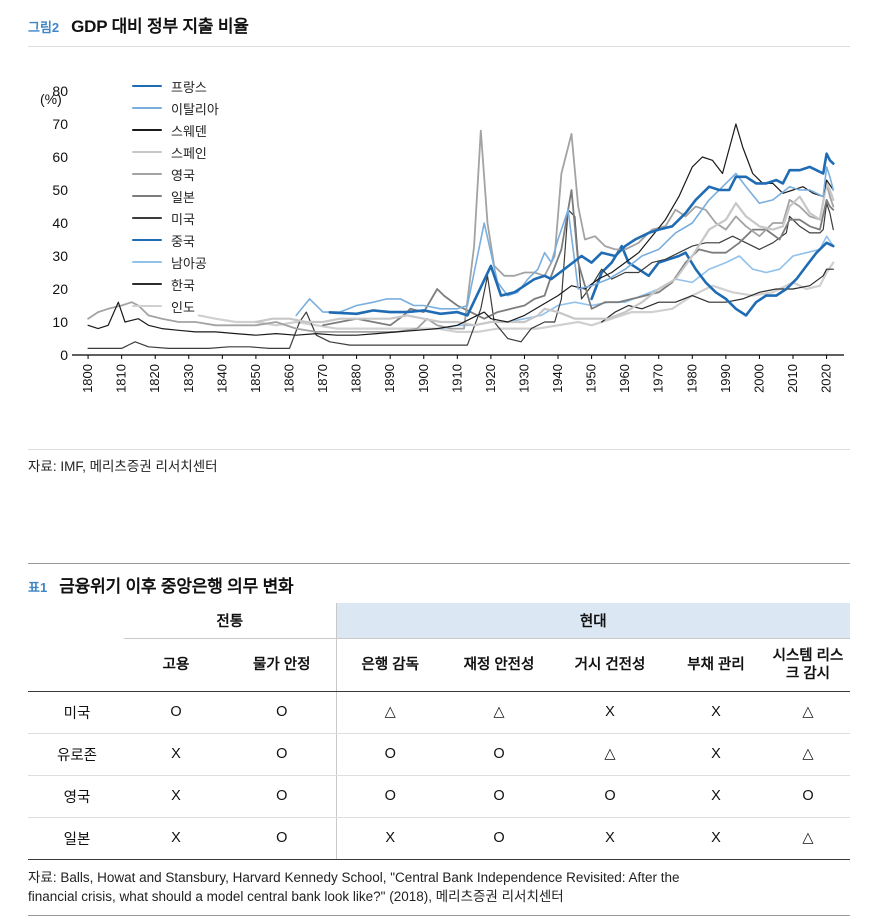 Image resolution: width=878 pixels, height=916 pixels. I want to click on x-tick-label: 1970, so click(658, 378).